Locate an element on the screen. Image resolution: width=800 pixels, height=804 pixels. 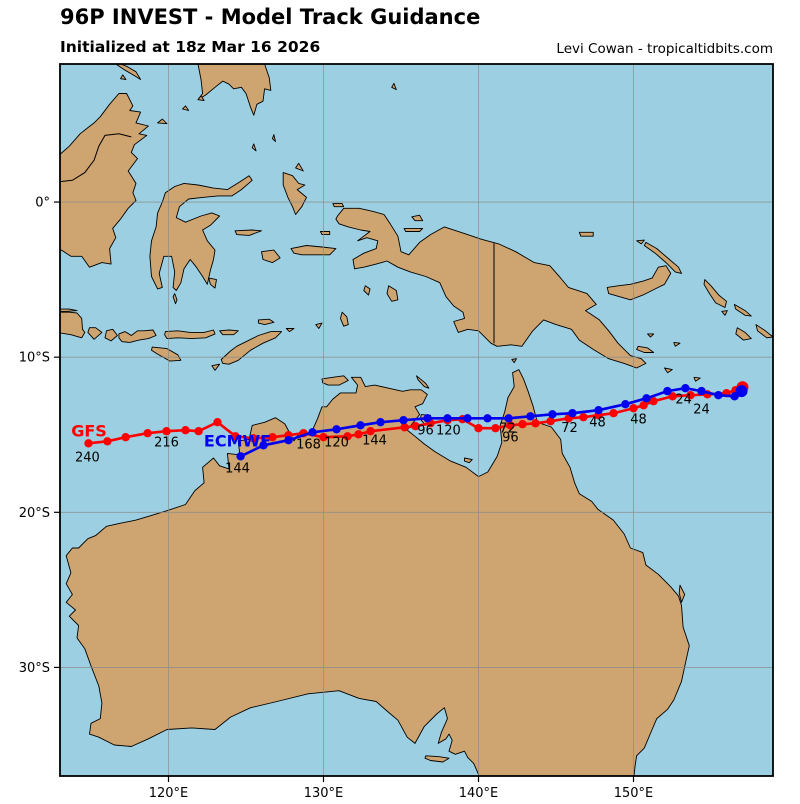
y-tick-label: 0° is located at coordinates (42, 203).